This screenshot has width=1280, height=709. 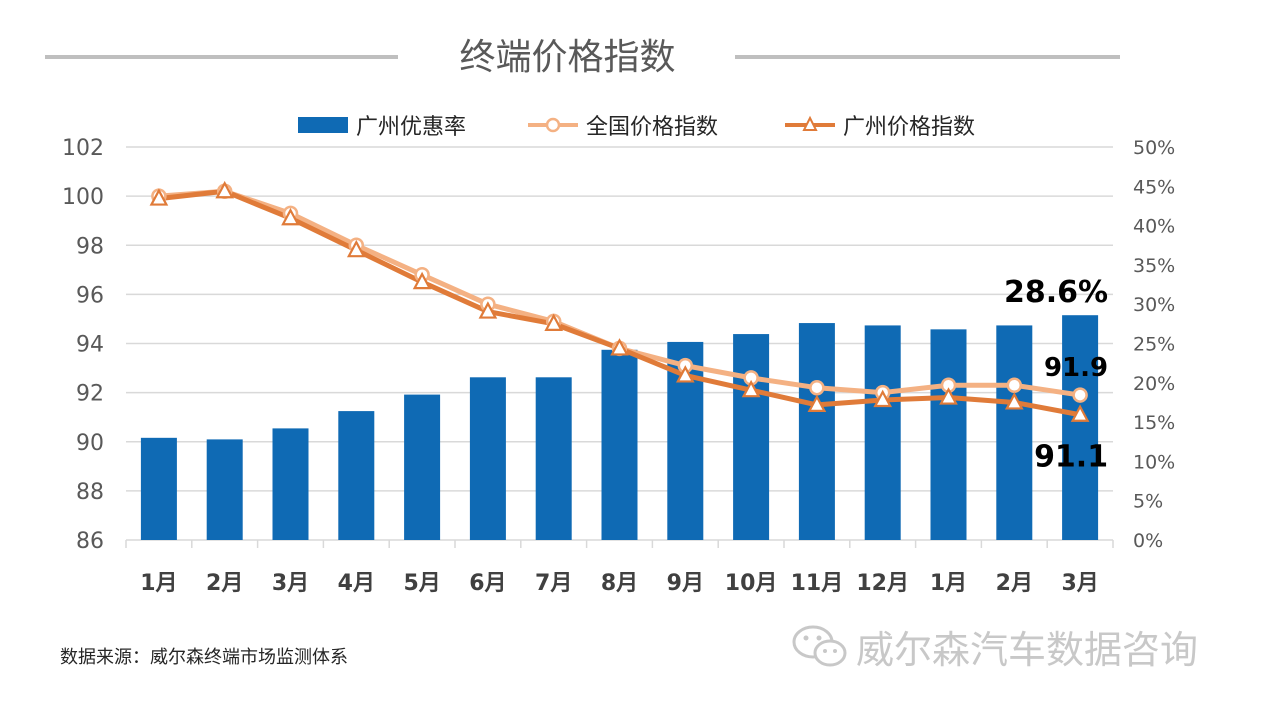 What do you see at coordinates (1154, 148) in the screenshot?
I see `right-axis-tick-label: 50%` at bounding box center [1154, 148].